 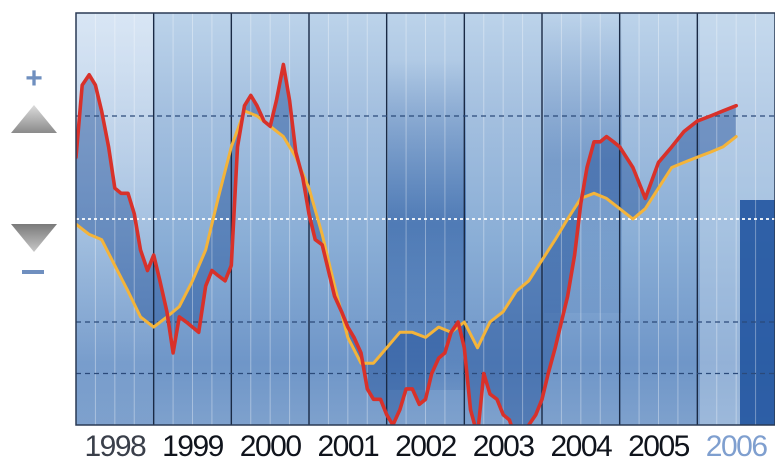 What do you see at coordinates (659, 446) in the screenshot?
I see `year-label: 2005` at bounding box center [659, 446].